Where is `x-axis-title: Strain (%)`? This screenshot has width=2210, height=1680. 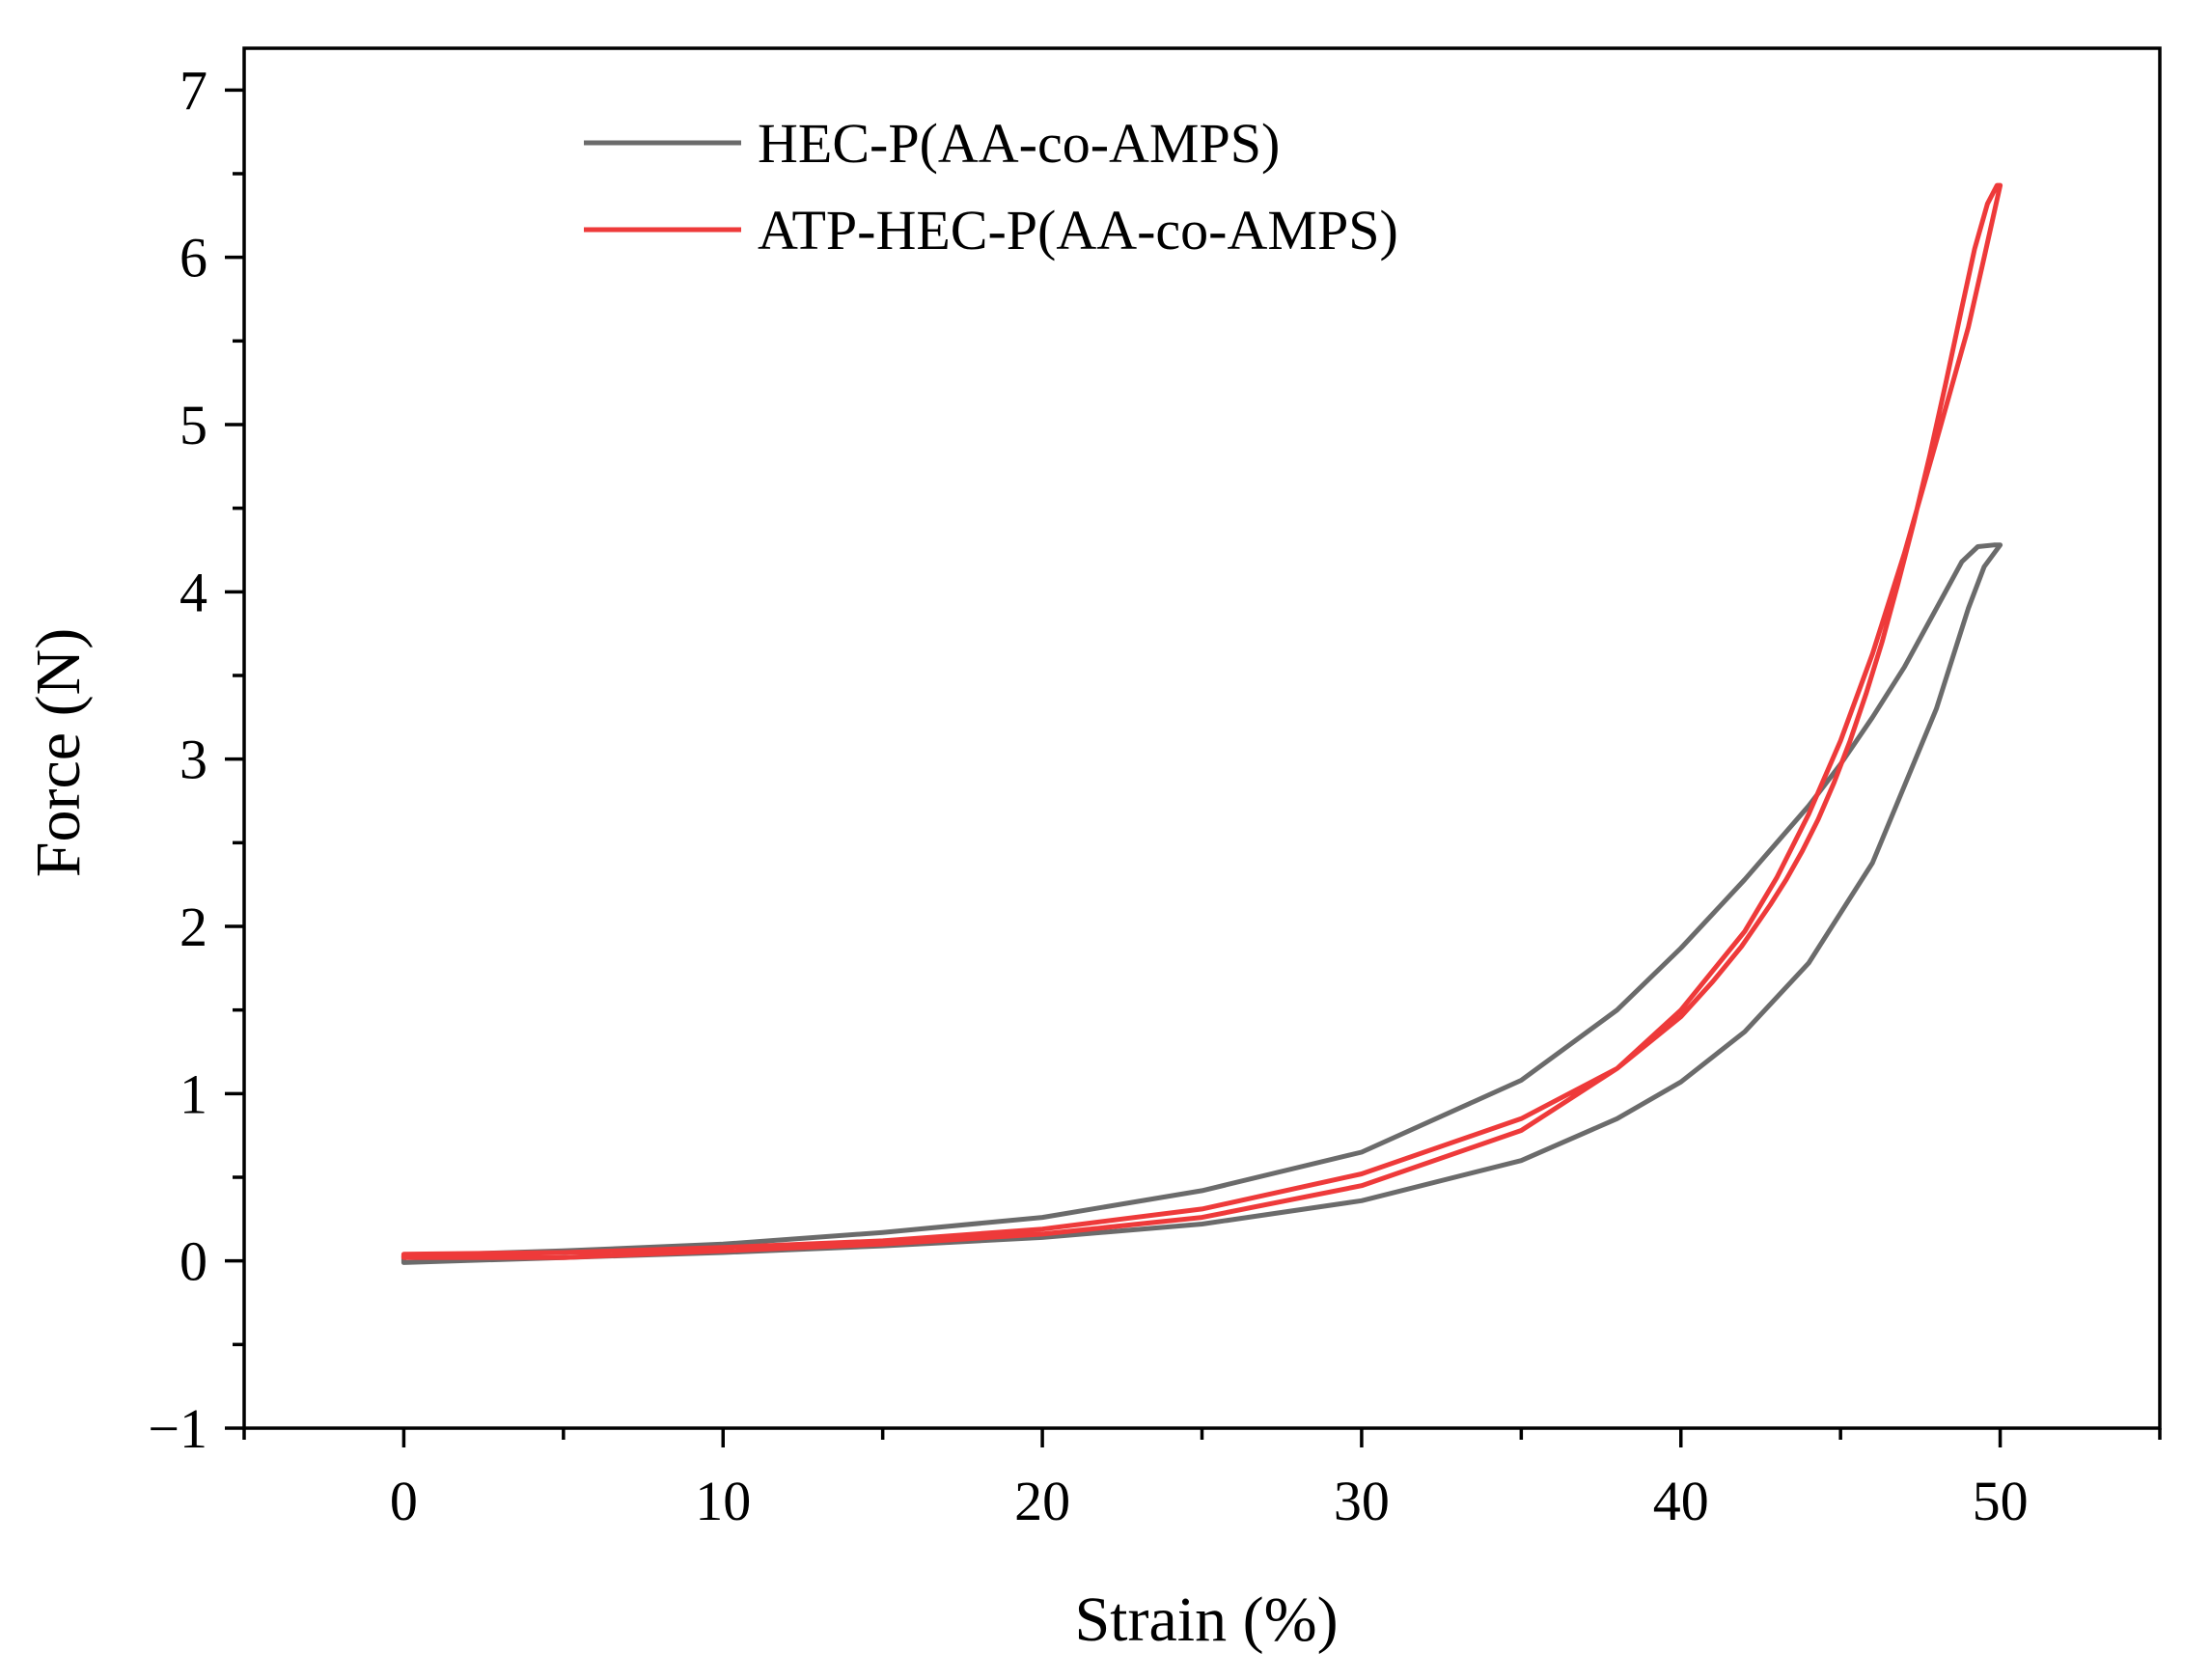
x-axis-title: Strain (%) is located at coordinates (1206, 1619).